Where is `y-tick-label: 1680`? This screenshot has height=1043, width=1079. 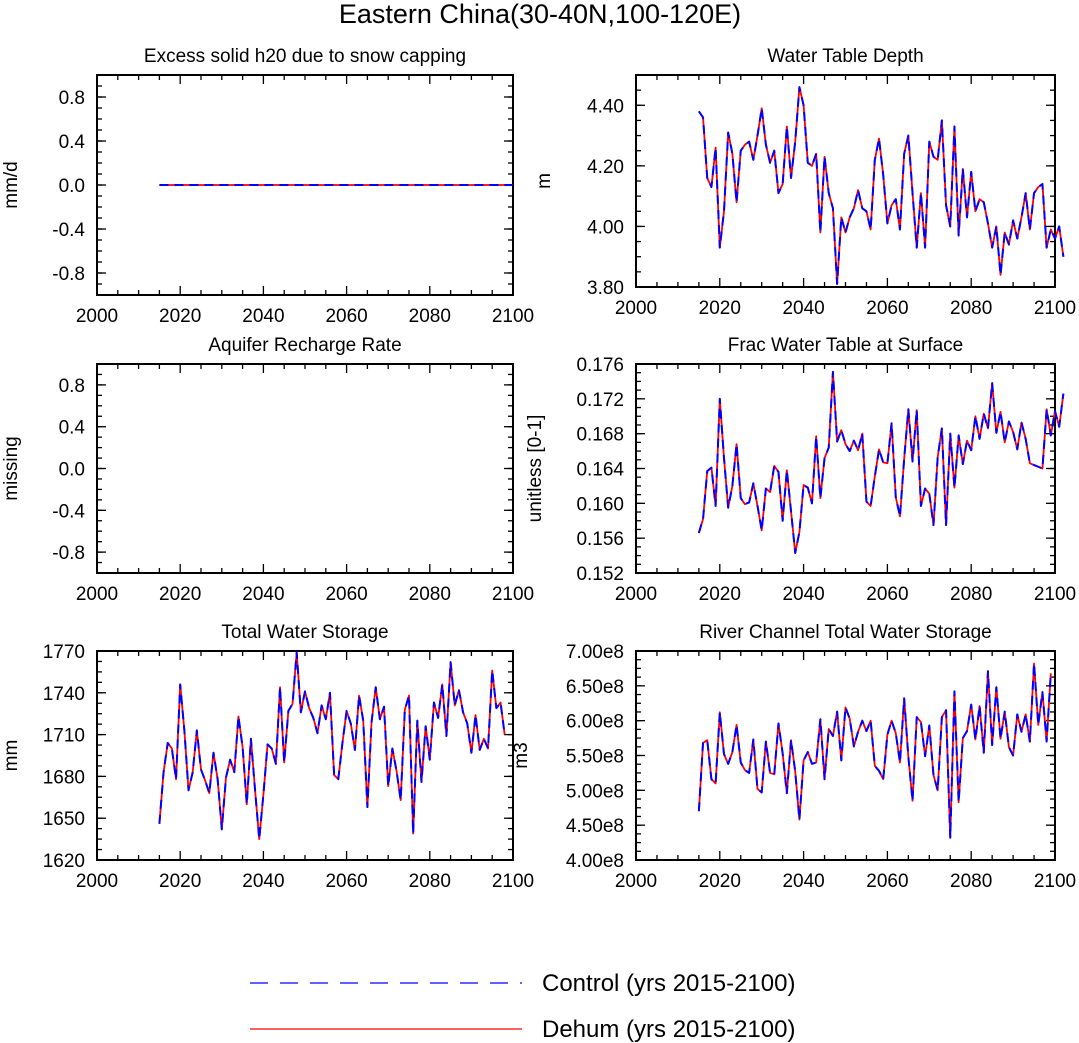
y-tick-label: 1680 is located at coordinates (64, 777).